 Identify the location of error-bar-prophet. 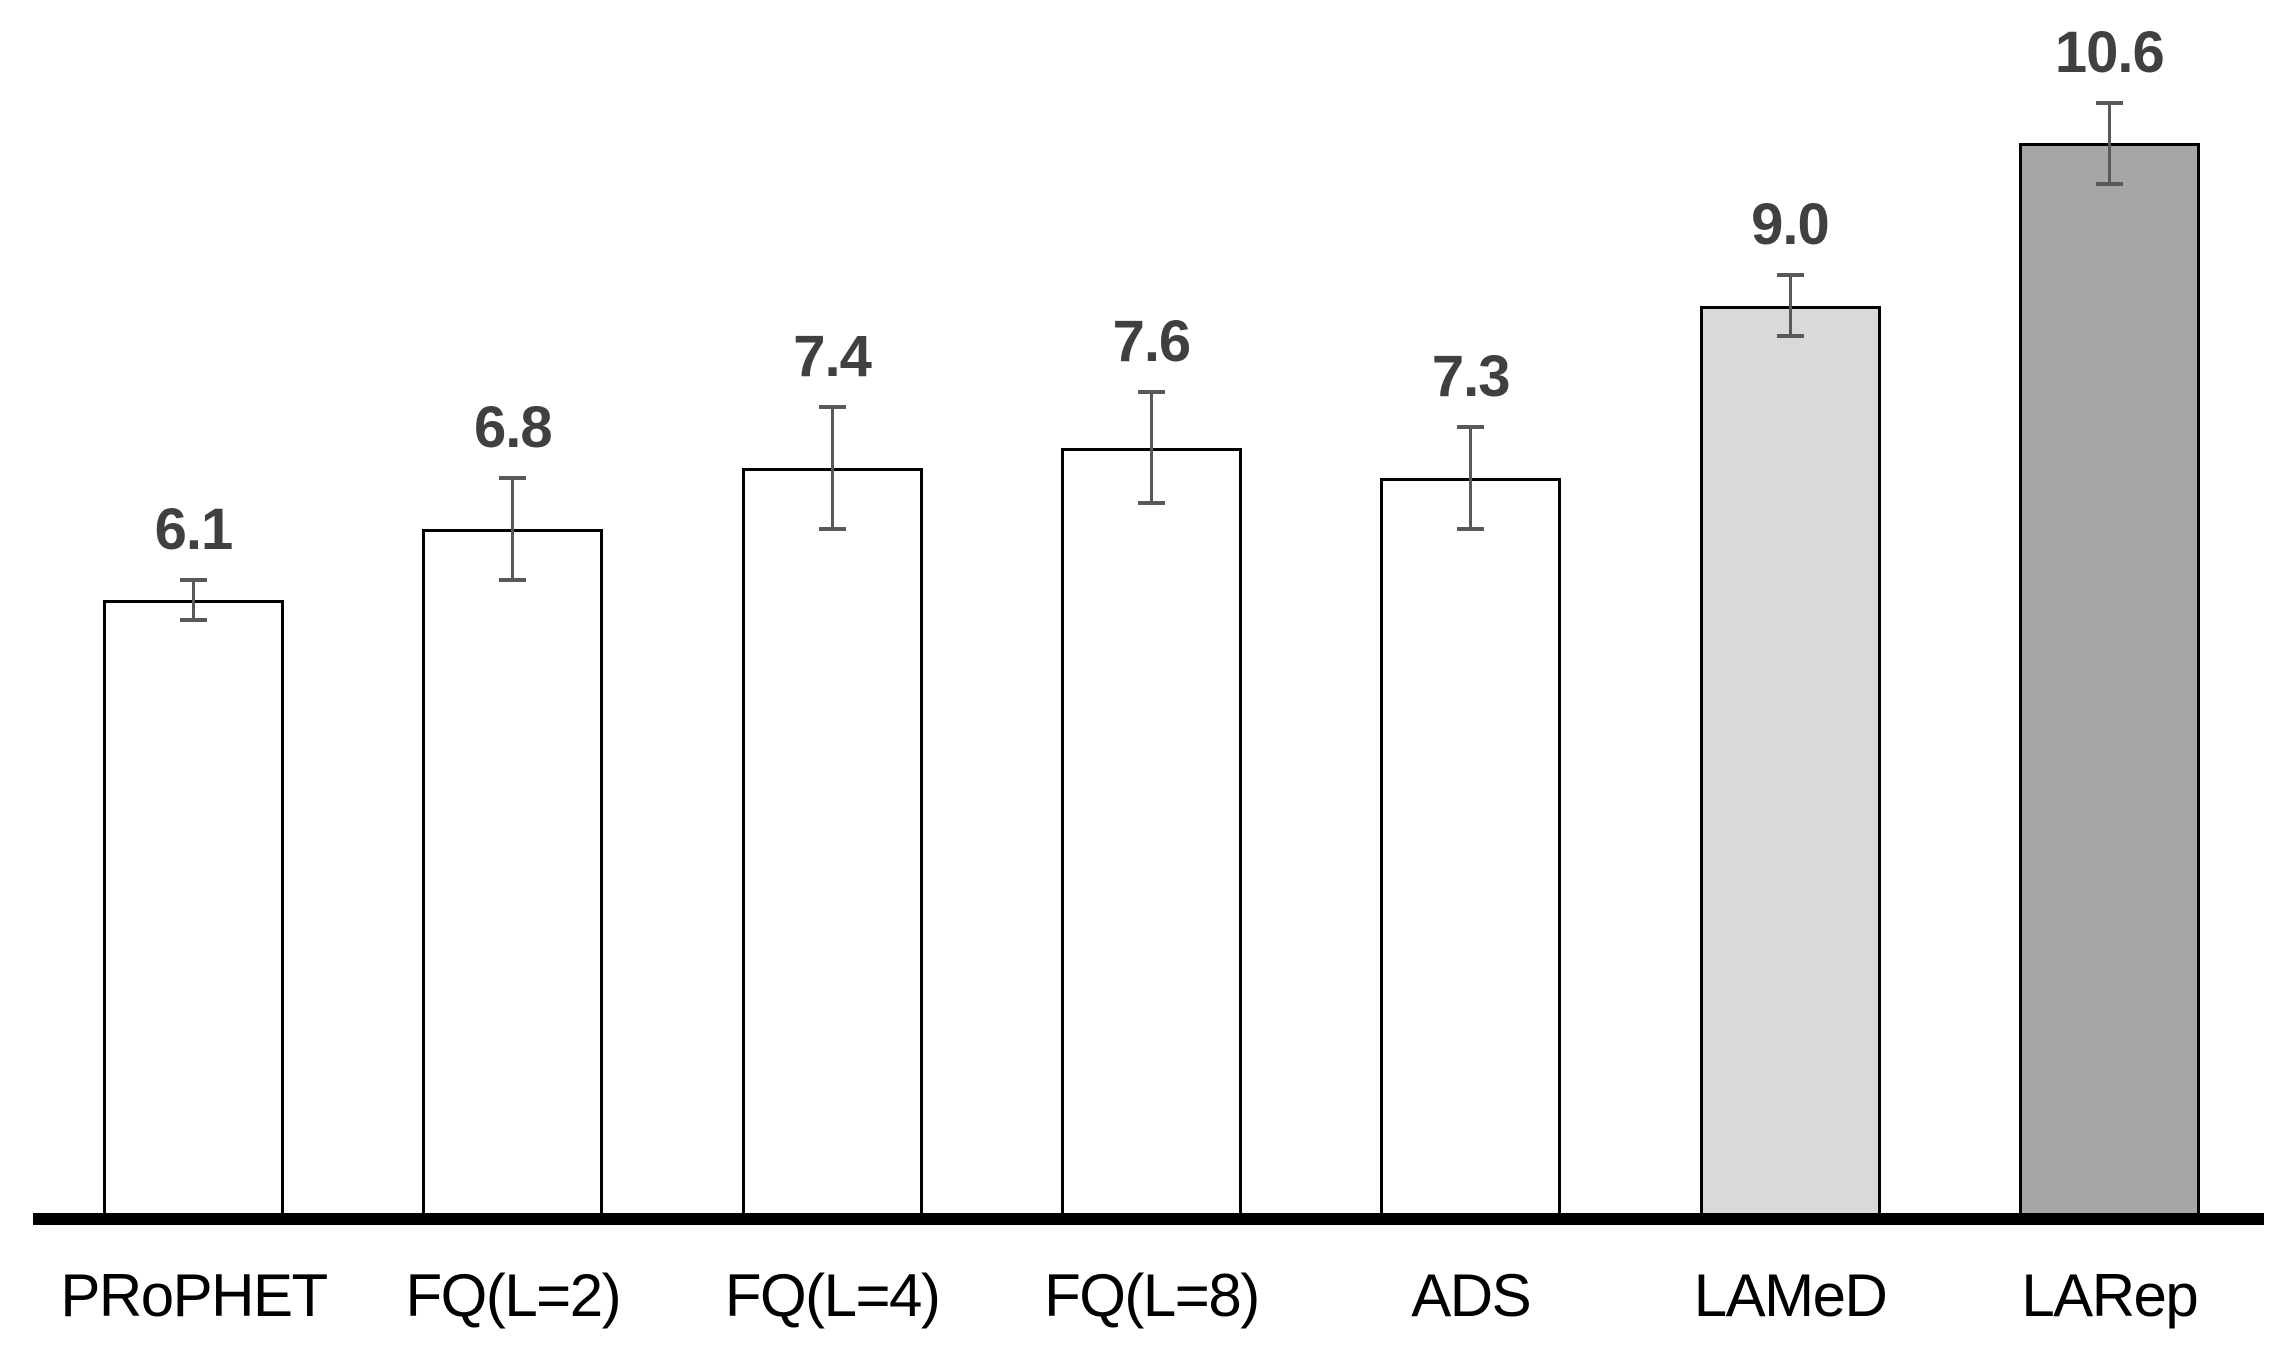
(193, 600).